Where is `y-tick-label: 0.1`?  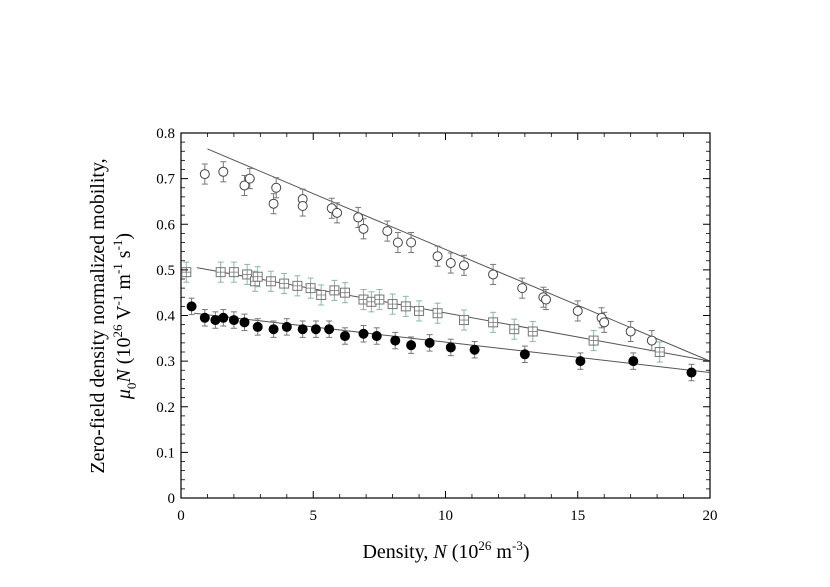 y-tick-label: 0.1 is located at coordinates (165, 453).